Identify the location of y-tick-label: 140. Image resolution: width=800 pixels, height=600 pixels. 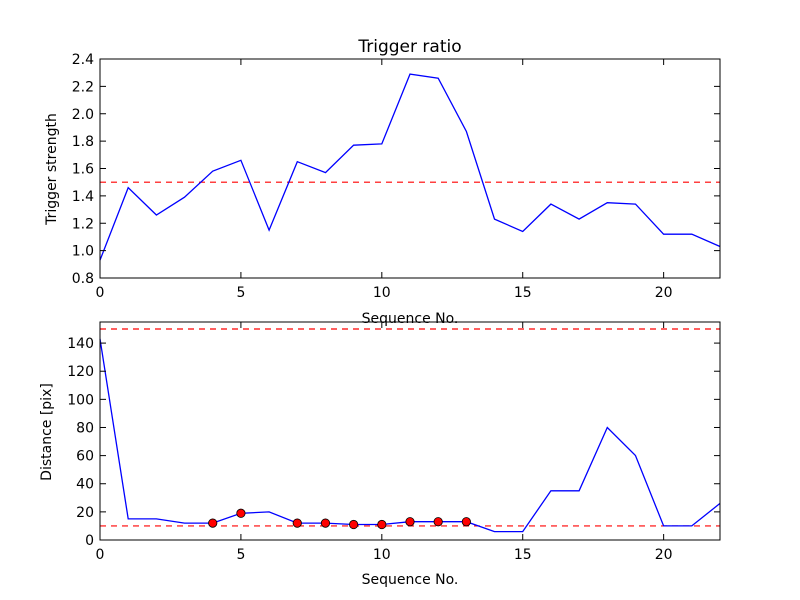
(80, 344).